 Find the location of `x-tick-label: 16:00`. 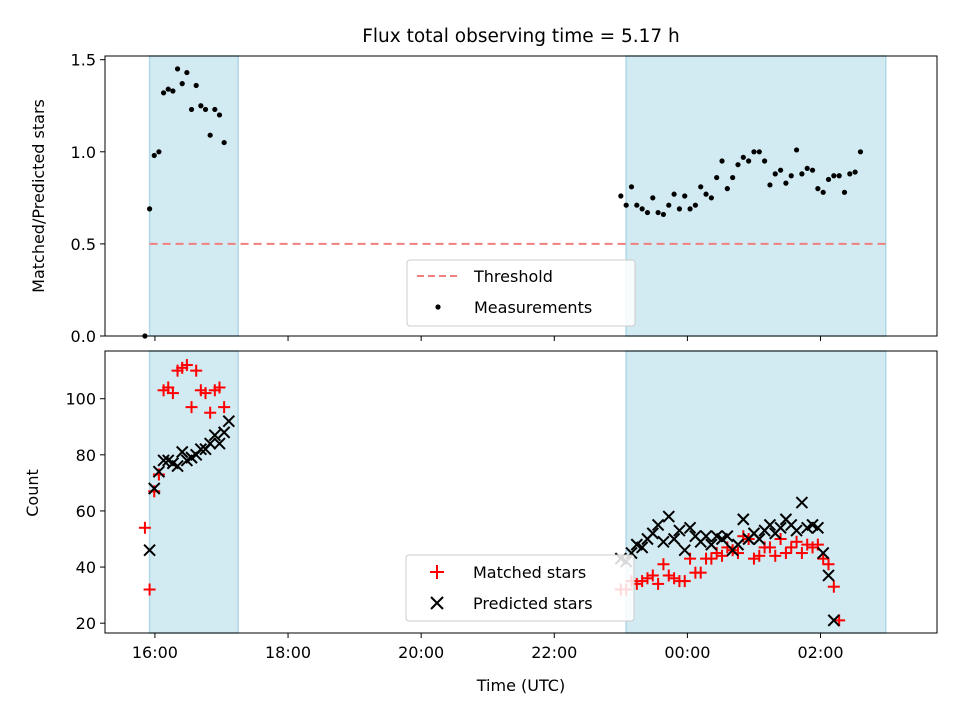

x-tick-label: 16:00 is located at coordinates (155, 652).